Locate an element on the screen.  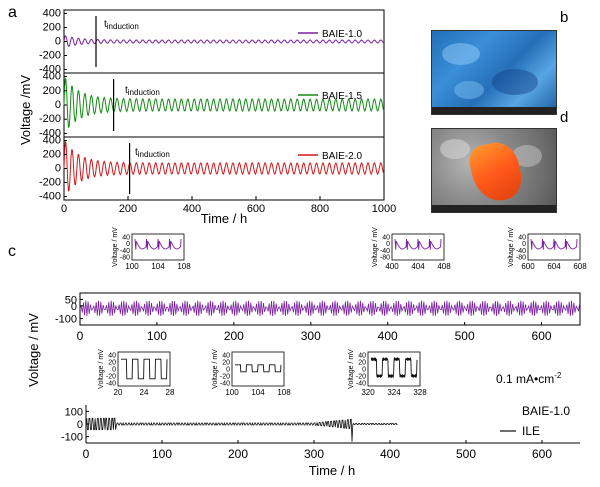
inset-xtick-label: 24 is located at coordinates (144, 392).